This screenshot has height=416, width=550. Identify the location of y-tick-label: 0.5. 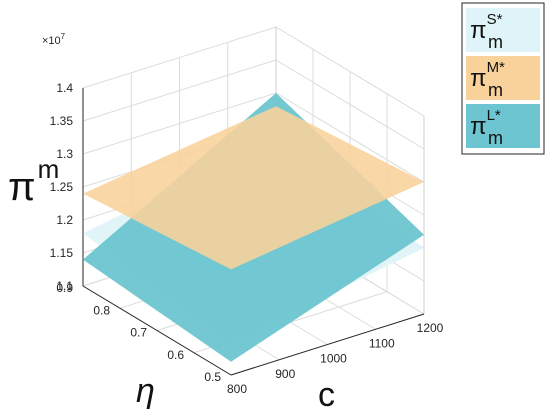
(212, 377).